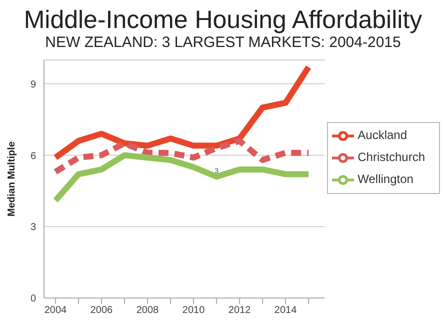  What do you see at coordinates (240, 310) in the screenshot?
I see `x-tick-label: 2012` at bounding box center [240, 310].